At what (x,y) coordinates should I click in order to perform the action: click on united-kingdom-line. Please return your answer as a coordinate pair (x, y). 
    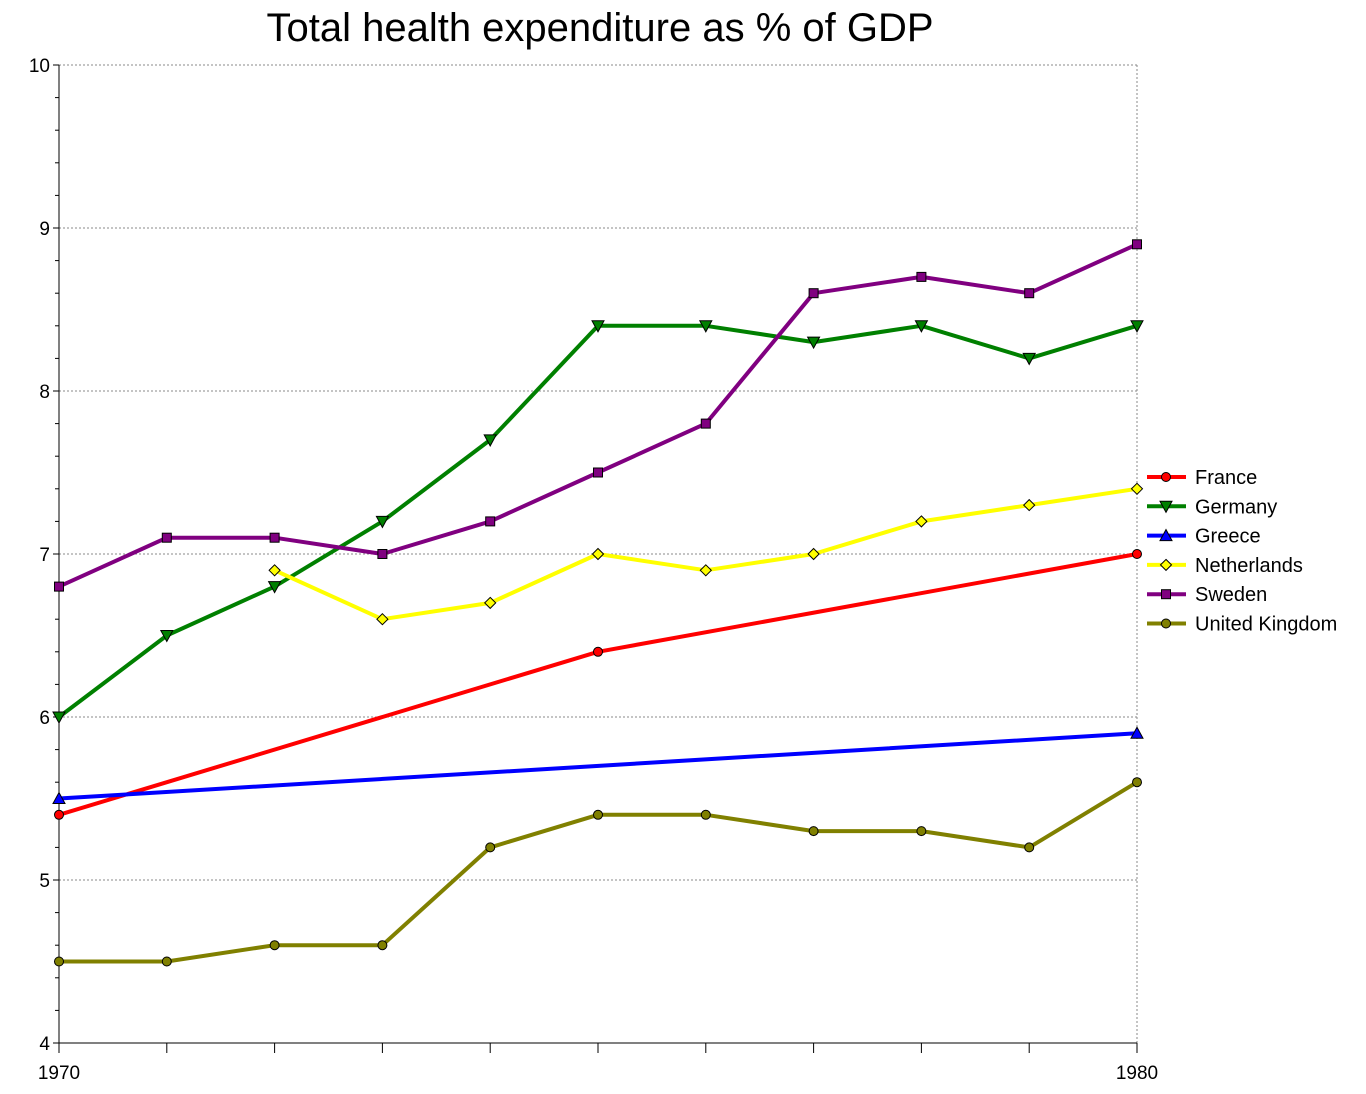
    Looking at the image, I should click on (598, 872).